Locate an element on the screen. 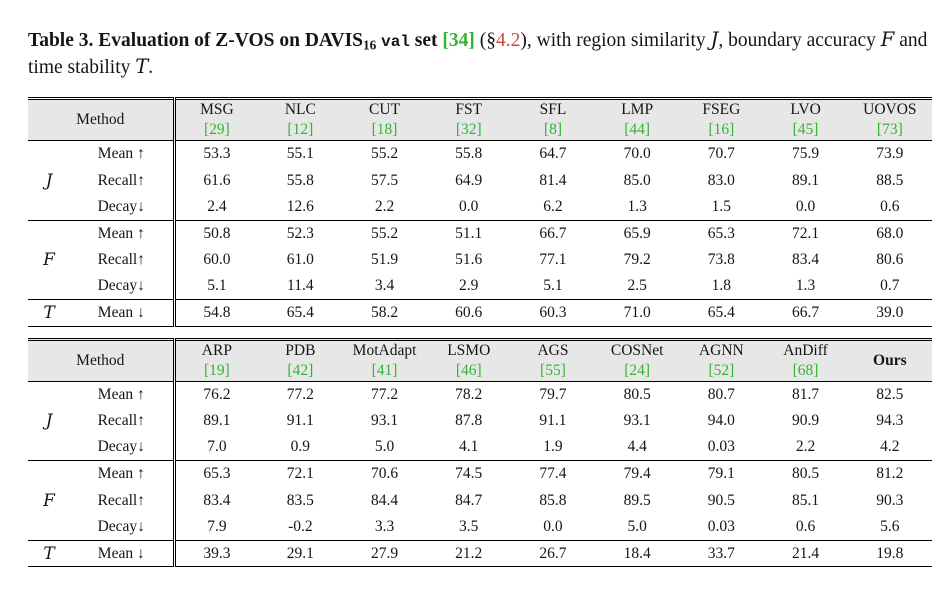 Image resolution: width=952 pixels, height=606 pixels. citation-link: [24] is located at coordinates (637, 370).